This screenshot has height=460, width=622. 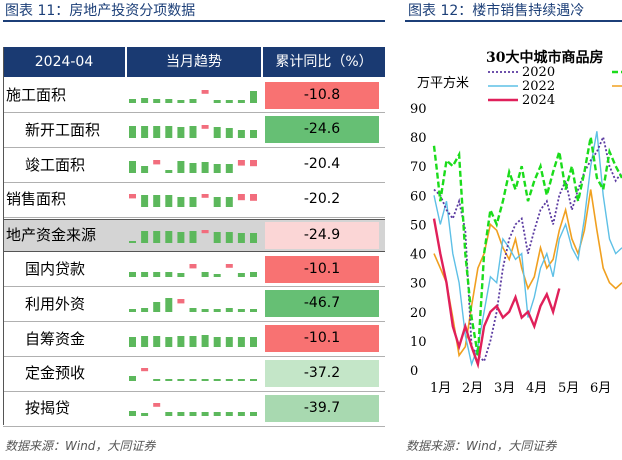 What do you see at coordinates (194, 199) in the screenshot?
I see `table-row: 销售面积 -20.2` at bounding box center [194, 199].